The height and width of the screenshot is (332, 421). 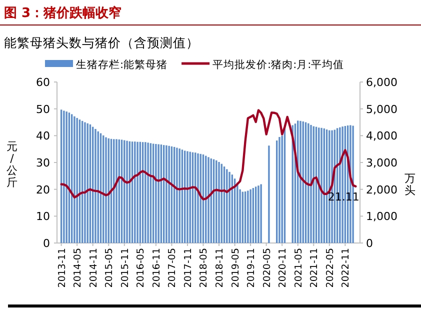 What do you see at coordinates (122, 64) in the screenshot?
I see `legend-label: 生猪存栏:能繁母猪` at bounding box center [122, 64].